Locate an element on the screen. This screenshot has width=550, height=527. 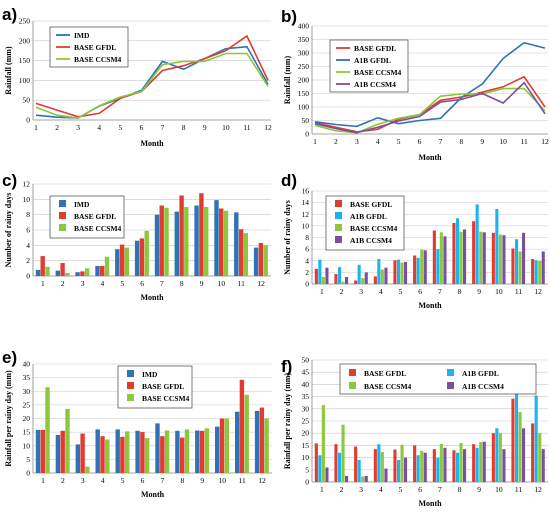
y-tick-label: 20 is located at coordinates (306, 433).